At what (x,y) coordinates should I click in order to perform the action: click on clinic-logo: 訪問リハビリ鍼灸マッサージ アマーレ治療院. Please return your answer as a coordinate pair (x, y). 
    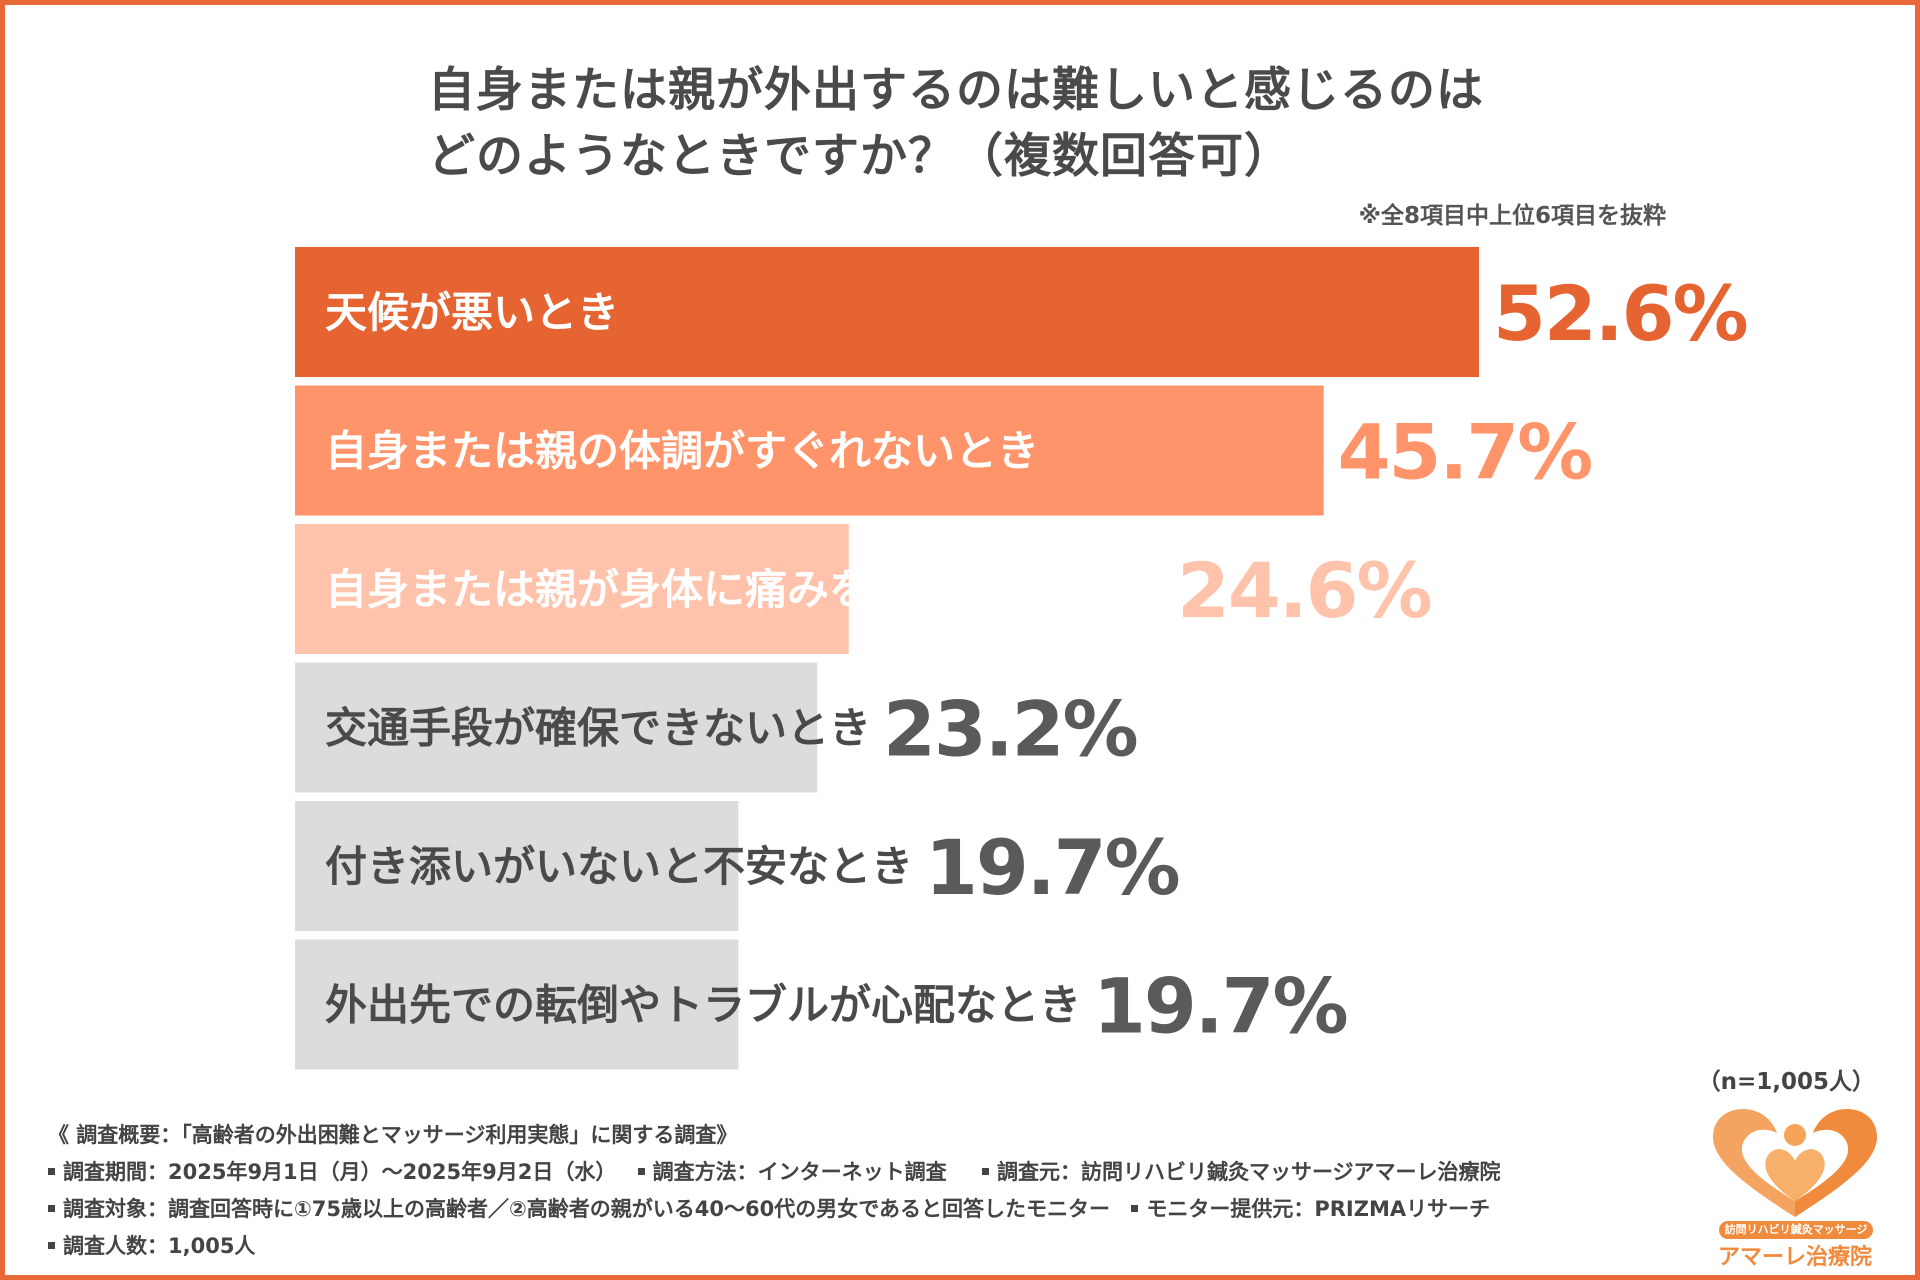
    Looking at the image, I should click on (1795, 1187).